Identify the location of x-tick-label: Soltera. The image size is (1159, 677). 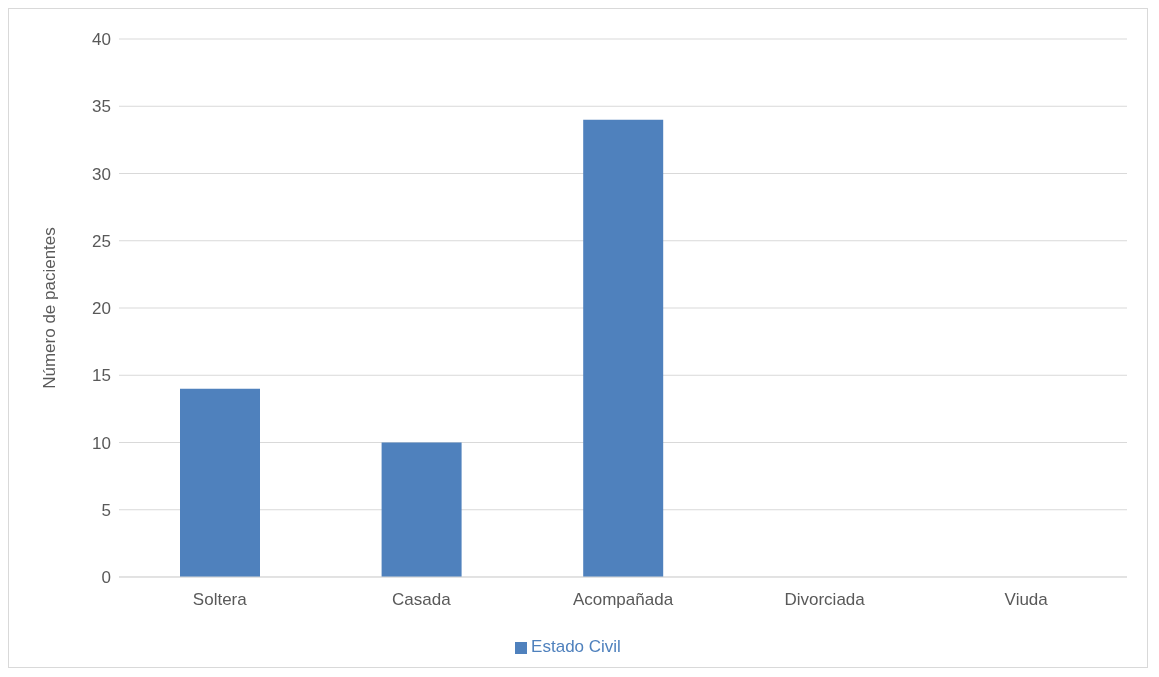
(220, 600).